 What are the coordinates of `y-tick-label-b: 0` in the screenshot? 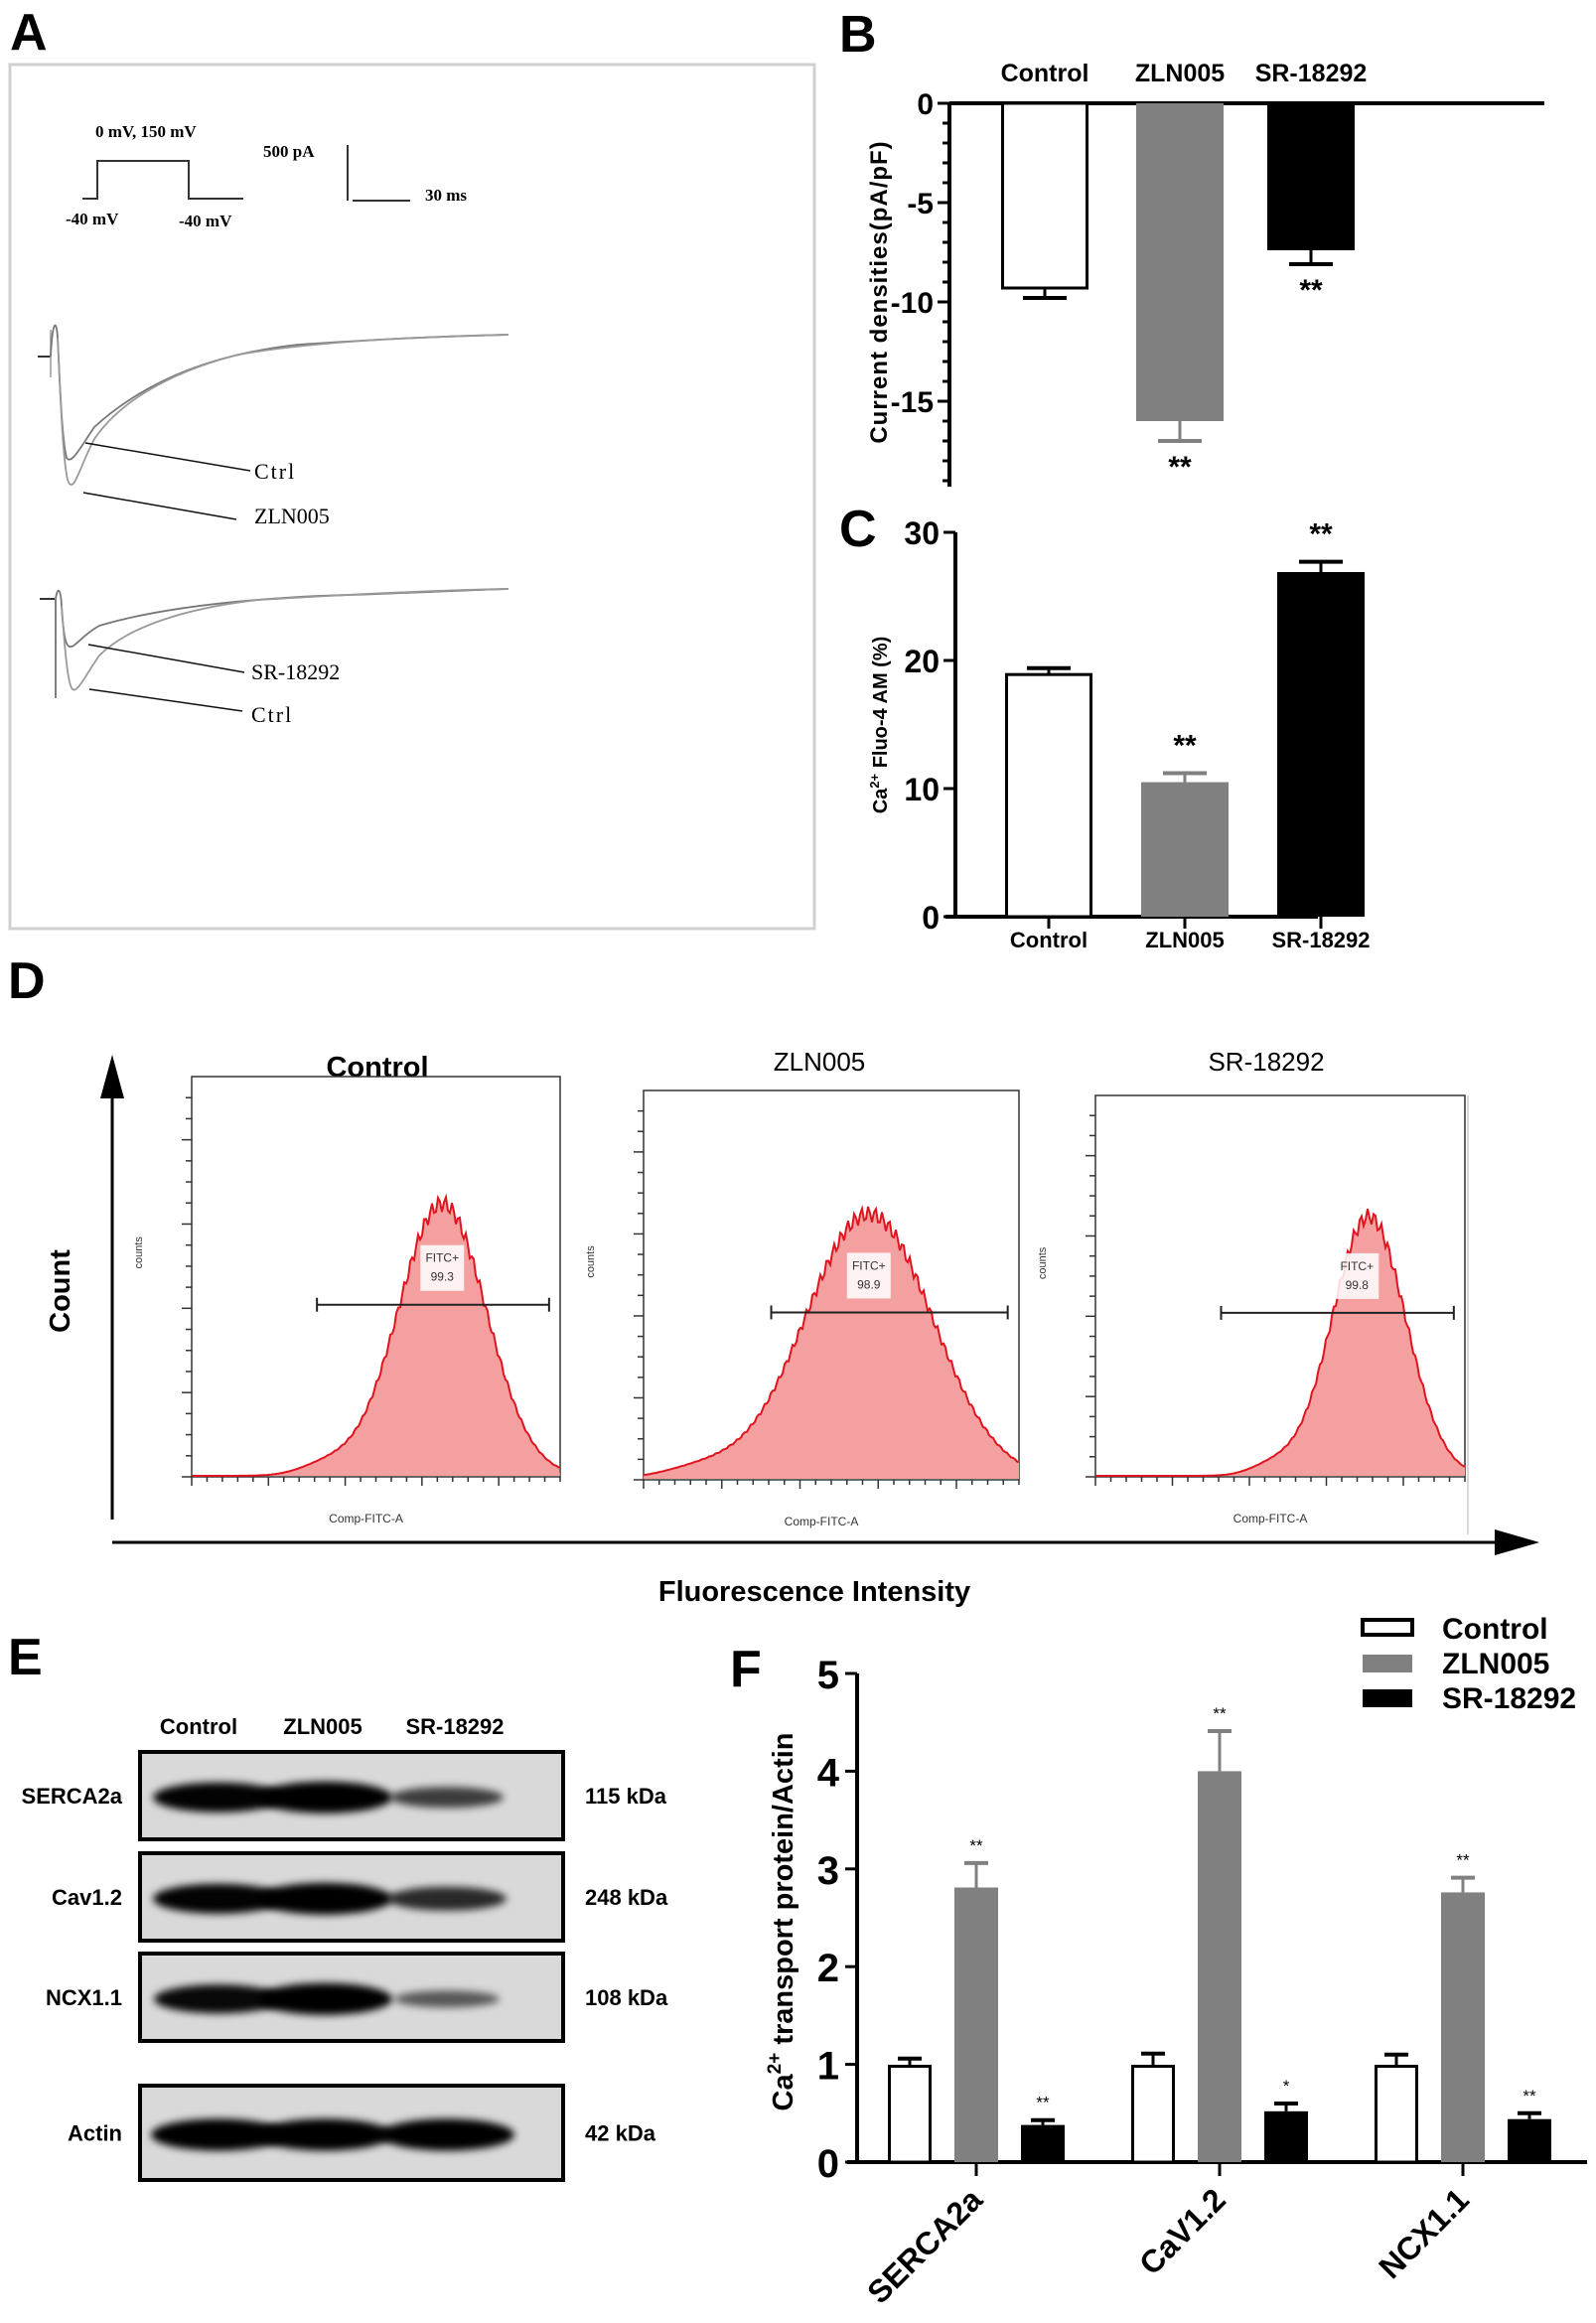 It's located at (926, 104).